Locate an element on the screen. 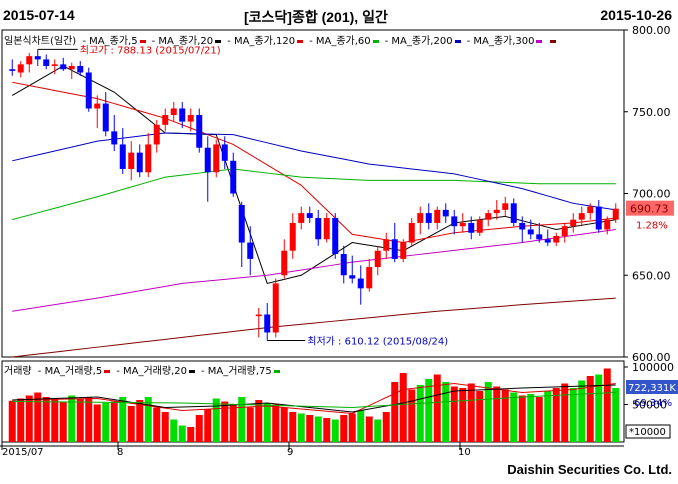  legend-item: - MA_거래량,20 is located at coordinates (157, 371).